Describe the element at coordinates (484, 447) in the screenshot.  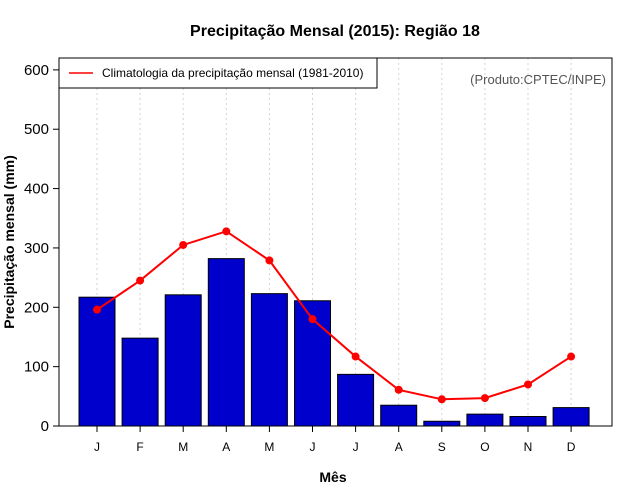
I see `x-tick-label-10: O` at that location.